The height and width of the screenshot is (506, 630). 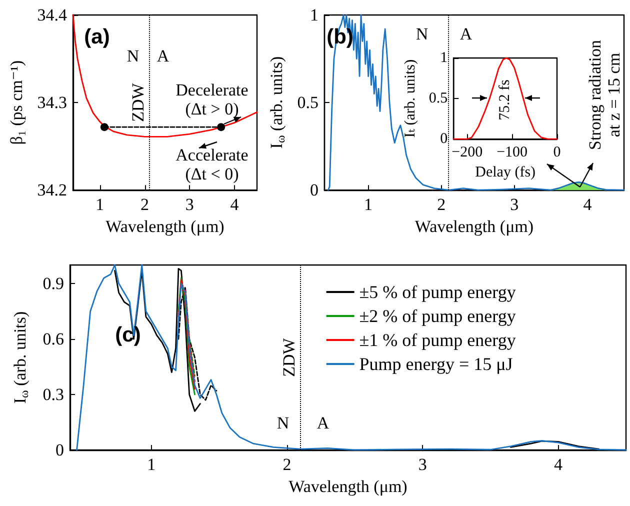 What do you see at coordinates (410, 98) in the screenshot?
I see `y-axis-title: Iₜ (arb. units)` at bounding box center [410, 98].